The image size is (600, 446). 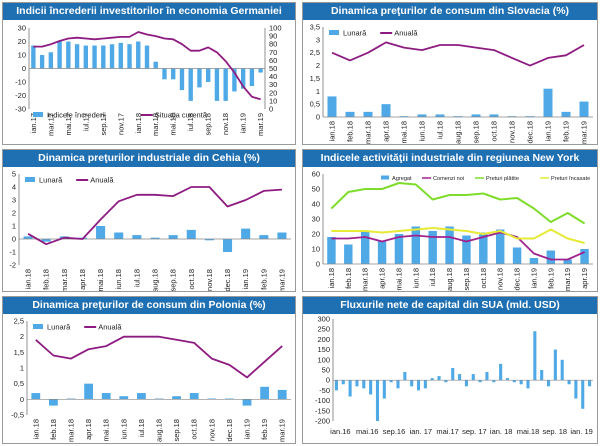 What do you see at coordinates (22, 336) in the screenshot?
I see `y-tick-label: 2` at bounding box center [22, 336].